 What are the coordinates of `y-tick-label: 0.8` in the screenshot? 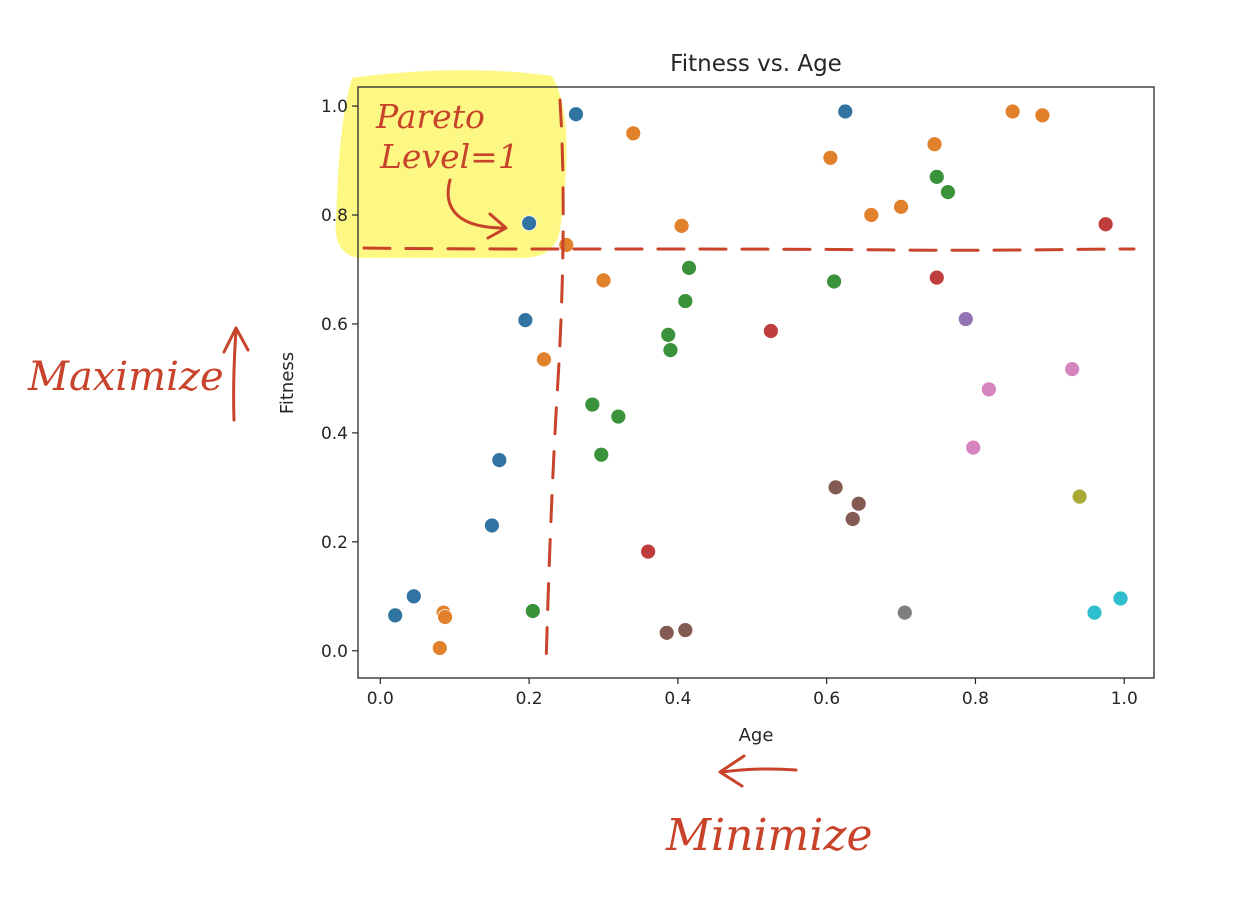 It's located at (334, 216).